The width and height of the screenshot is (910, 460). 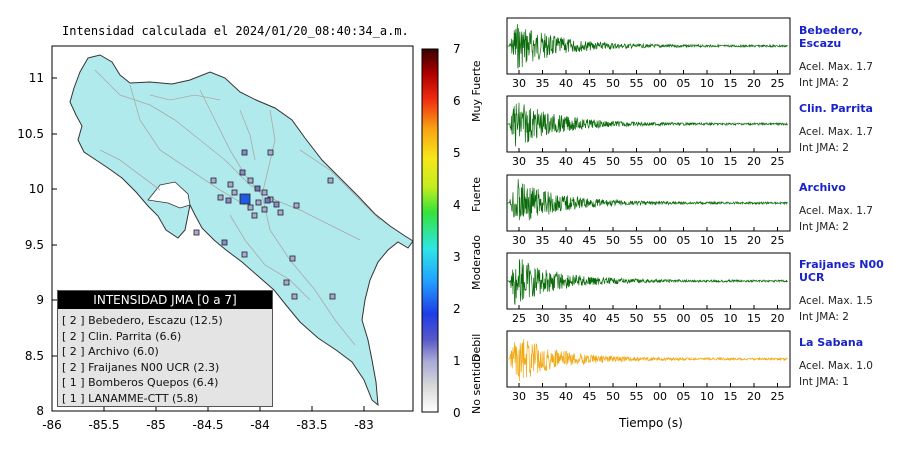 What do you see at coordinates (476, 194) in the screenshot?
I see `level-label: Fuerte` at bounding box center [476, 194].